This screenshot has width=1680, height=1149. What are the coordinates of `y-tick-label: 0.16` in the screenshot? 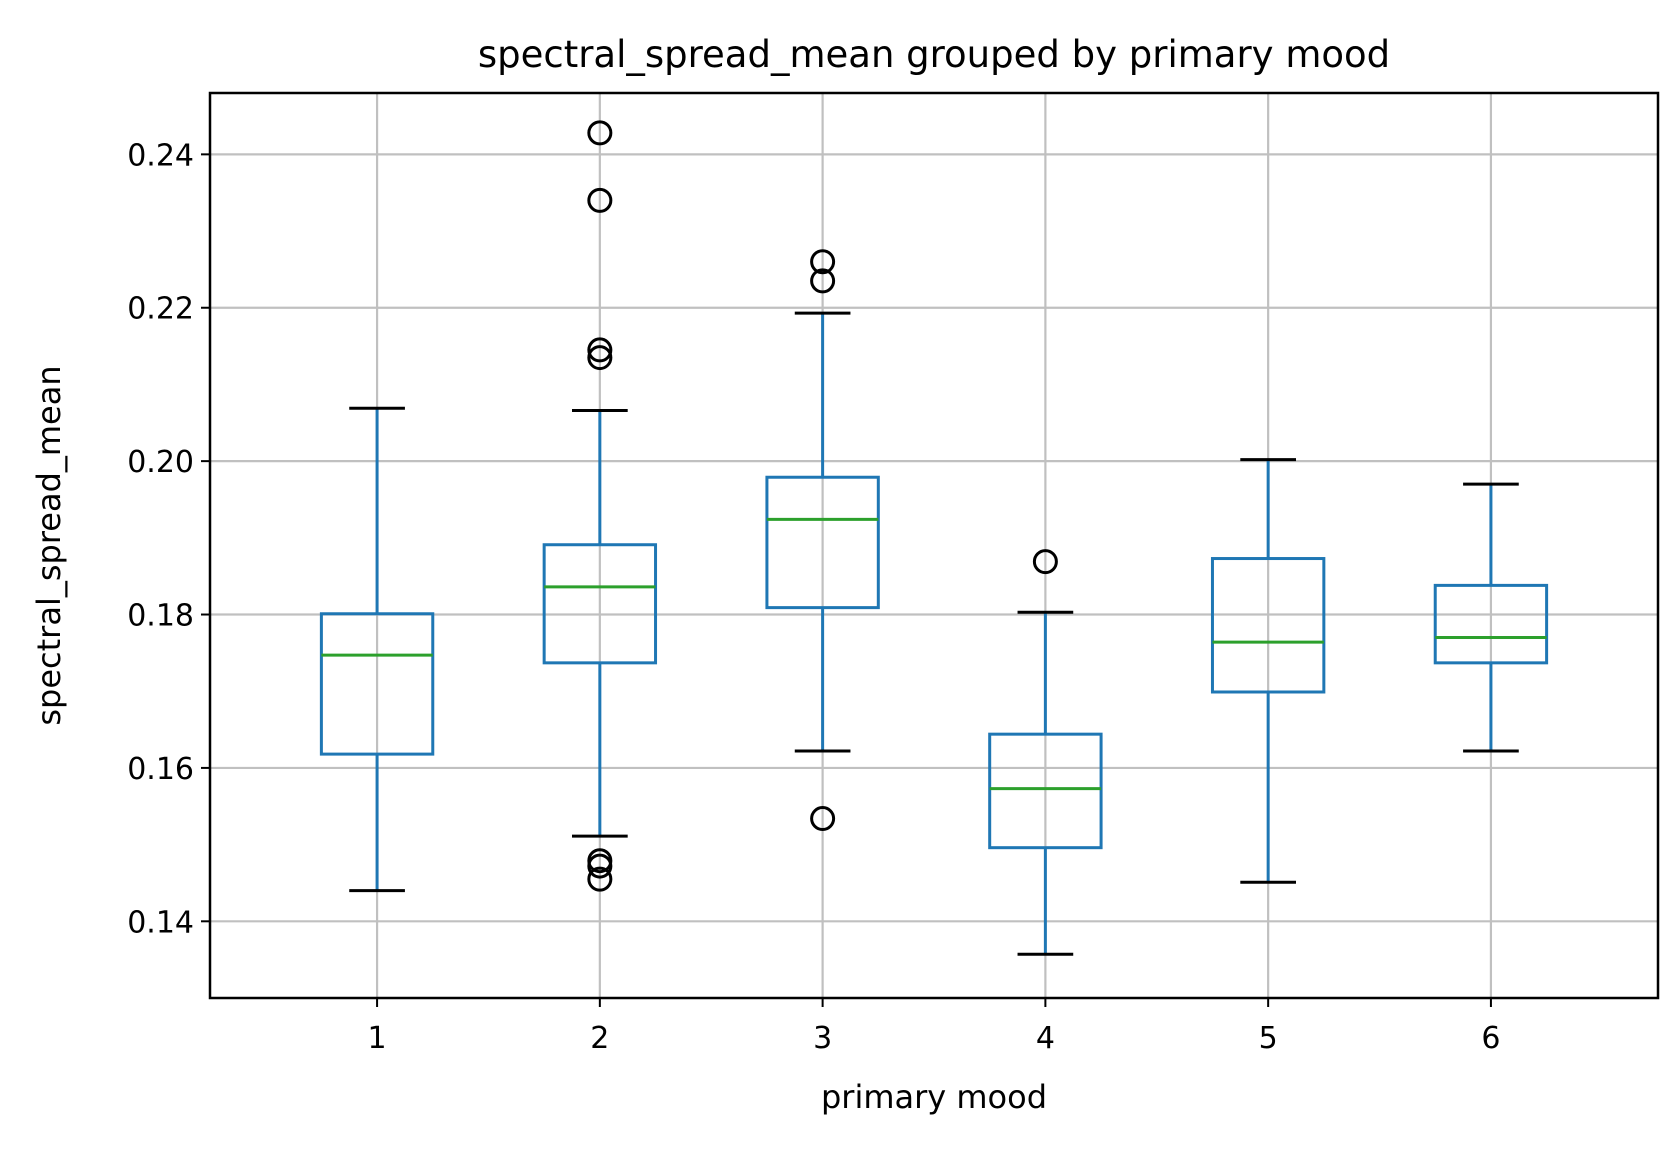 It's located at (160, 769).